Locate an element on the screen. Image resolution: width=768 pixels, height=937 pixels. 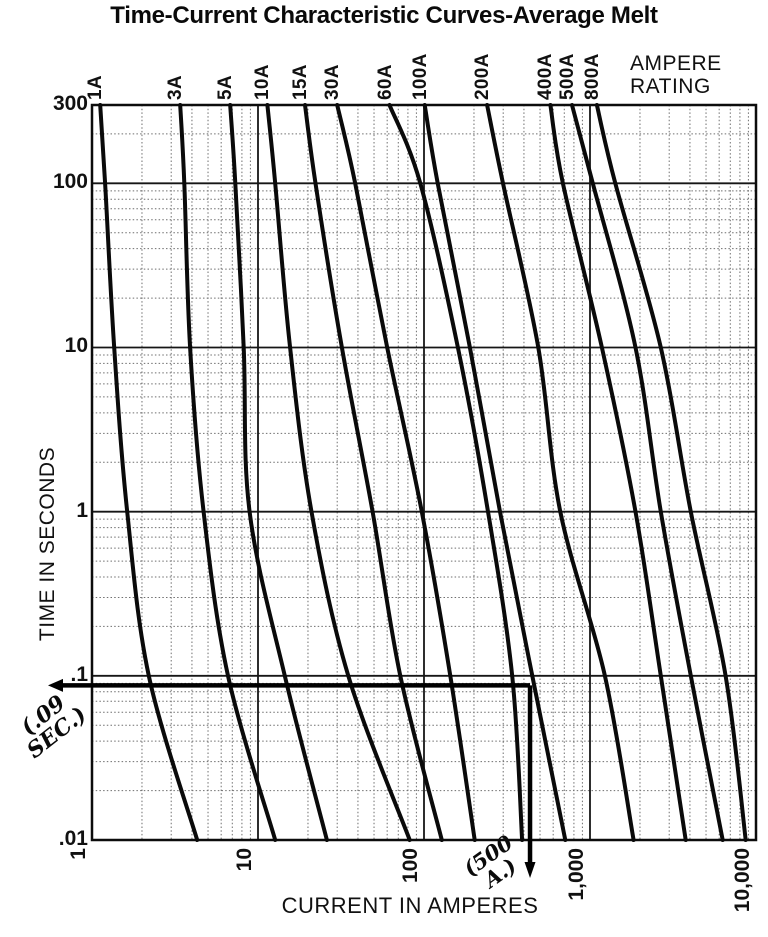
x-tick-label-1: 1 is located at coordinates (78, 854).